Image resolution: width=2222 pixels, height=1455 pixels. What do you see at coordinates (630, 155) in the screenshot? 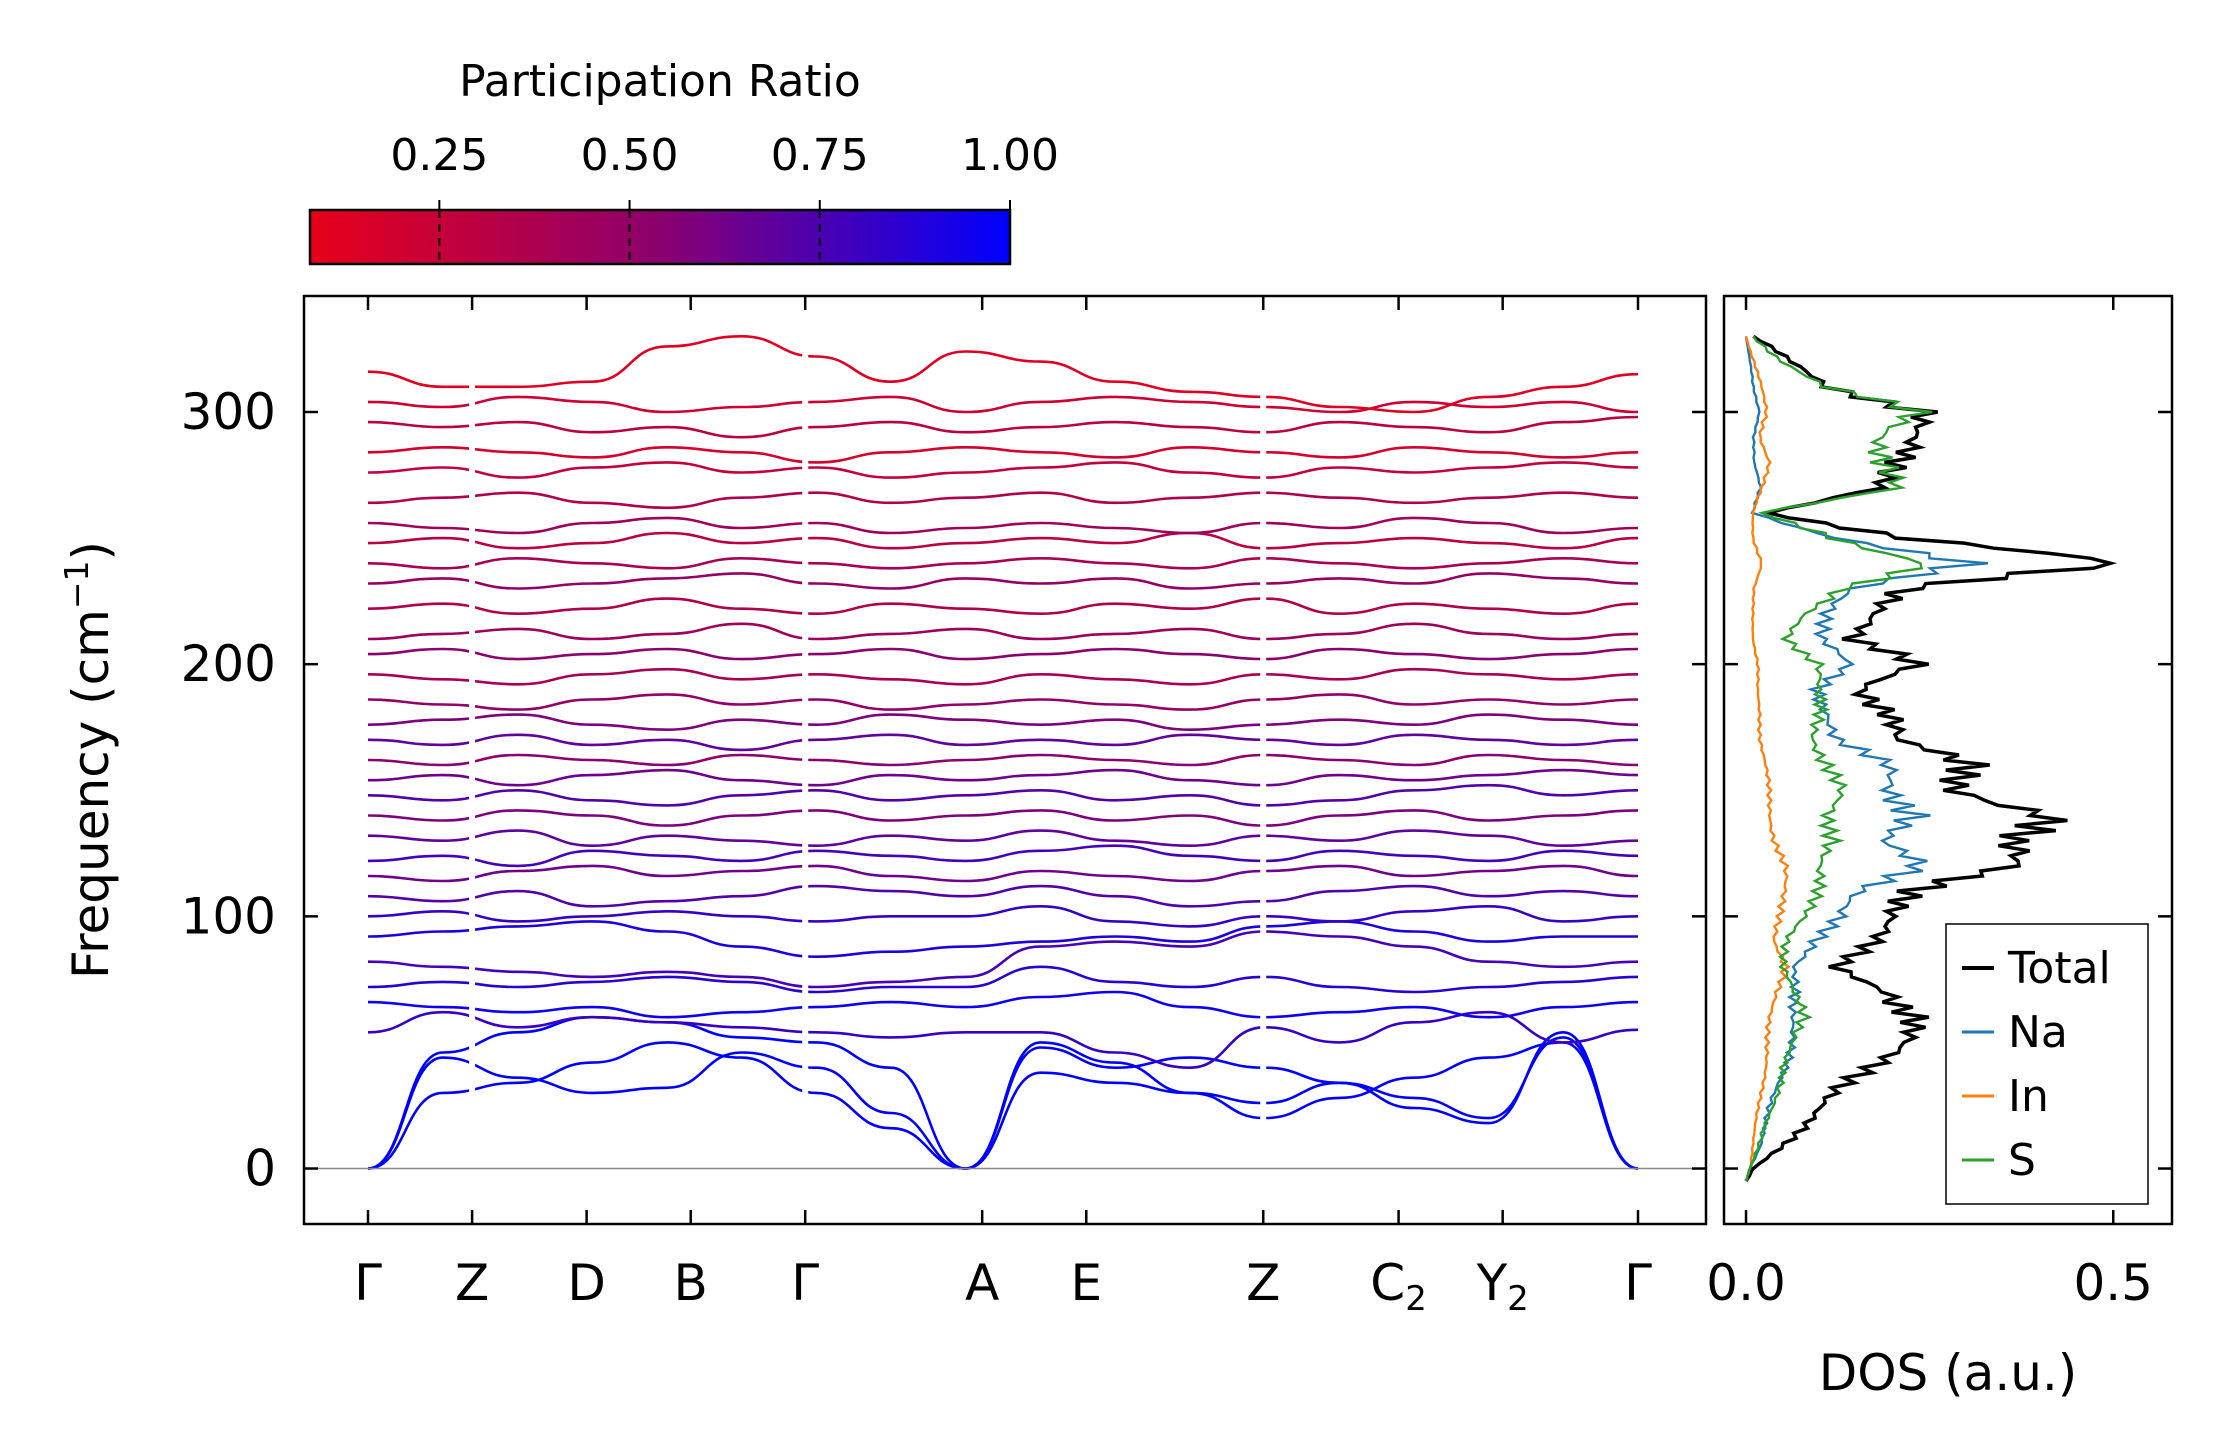
I see `colorbar-tick-label: 0.50` at bounding box center [630, 155].